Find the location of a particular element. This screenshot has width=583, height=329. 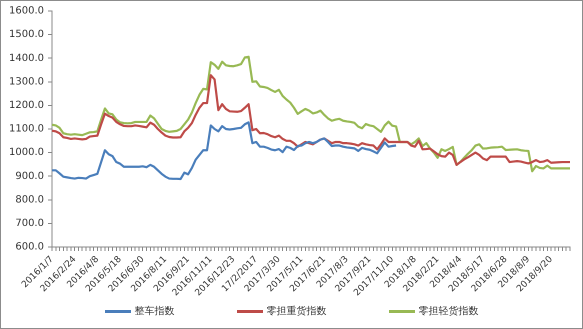

y-tick-label: 1400.0 is located at coordinates (26, 58).